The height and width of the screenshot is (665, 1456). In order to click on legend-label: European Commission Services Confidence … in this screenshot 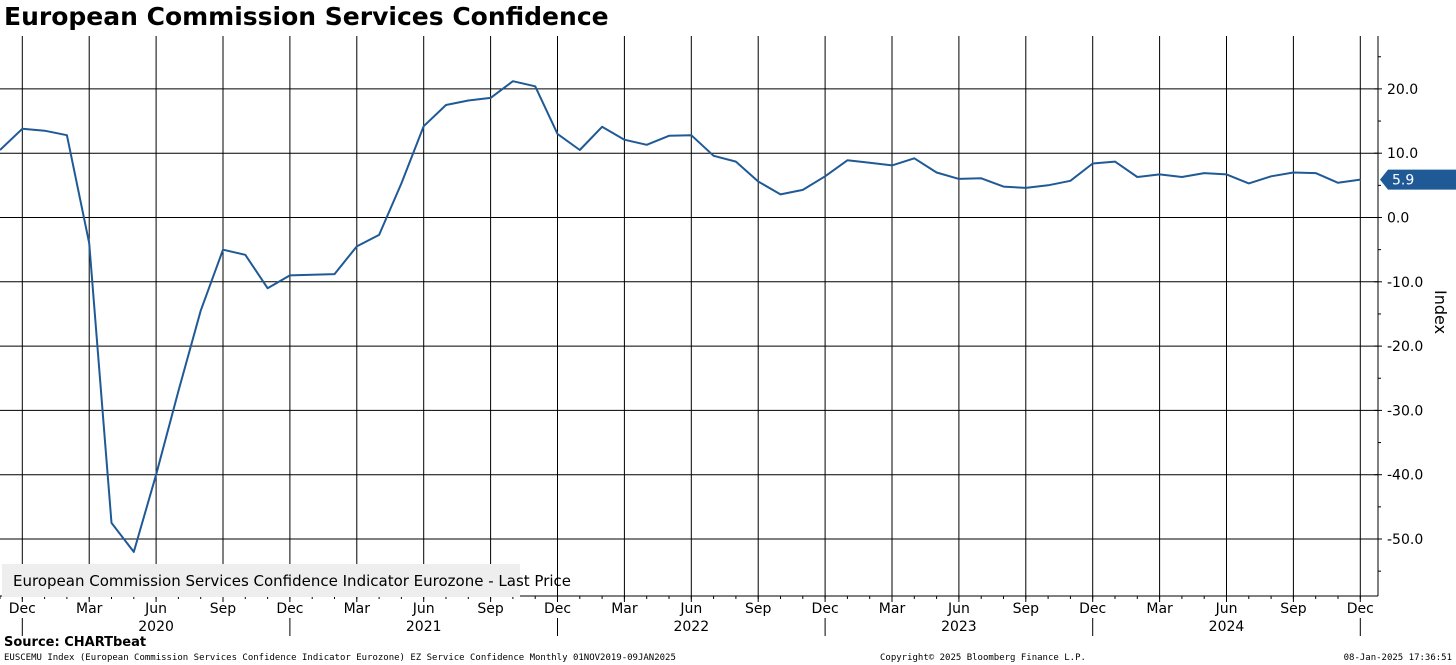, I will do `click(292, 580)`.